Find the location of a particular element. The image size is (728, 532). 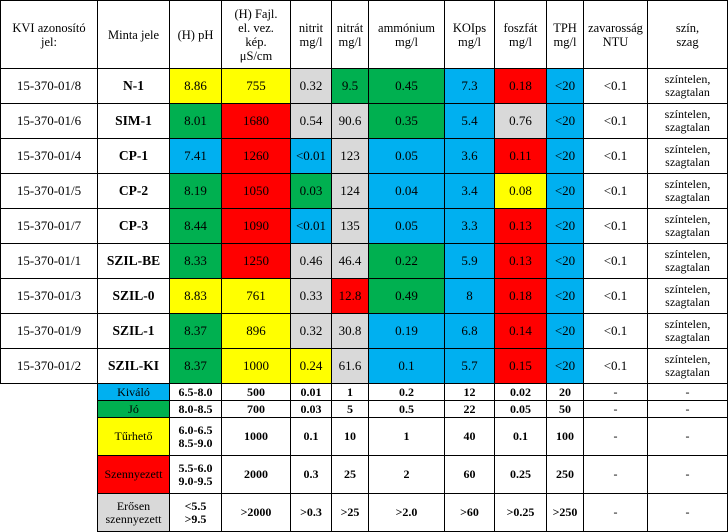

legend-ph: 8.0-8.5 is located at coordinates (195, 409).